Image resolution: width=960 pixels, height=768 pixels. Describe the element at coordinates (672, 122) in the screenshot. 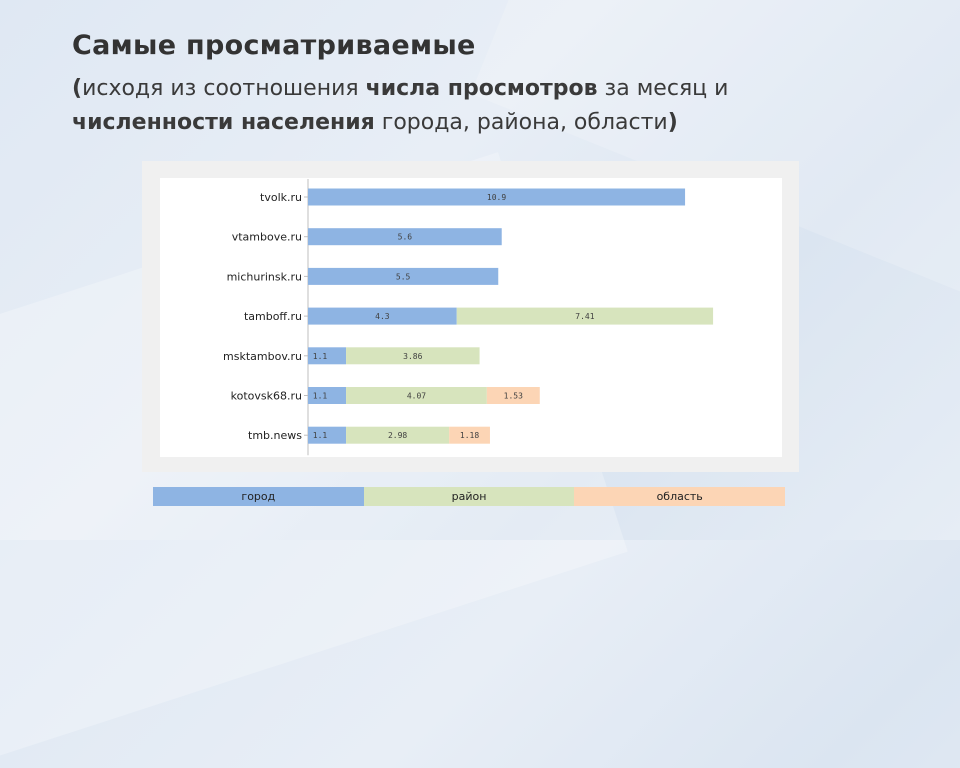

I see `subtitle-close-paren: )` at that location.